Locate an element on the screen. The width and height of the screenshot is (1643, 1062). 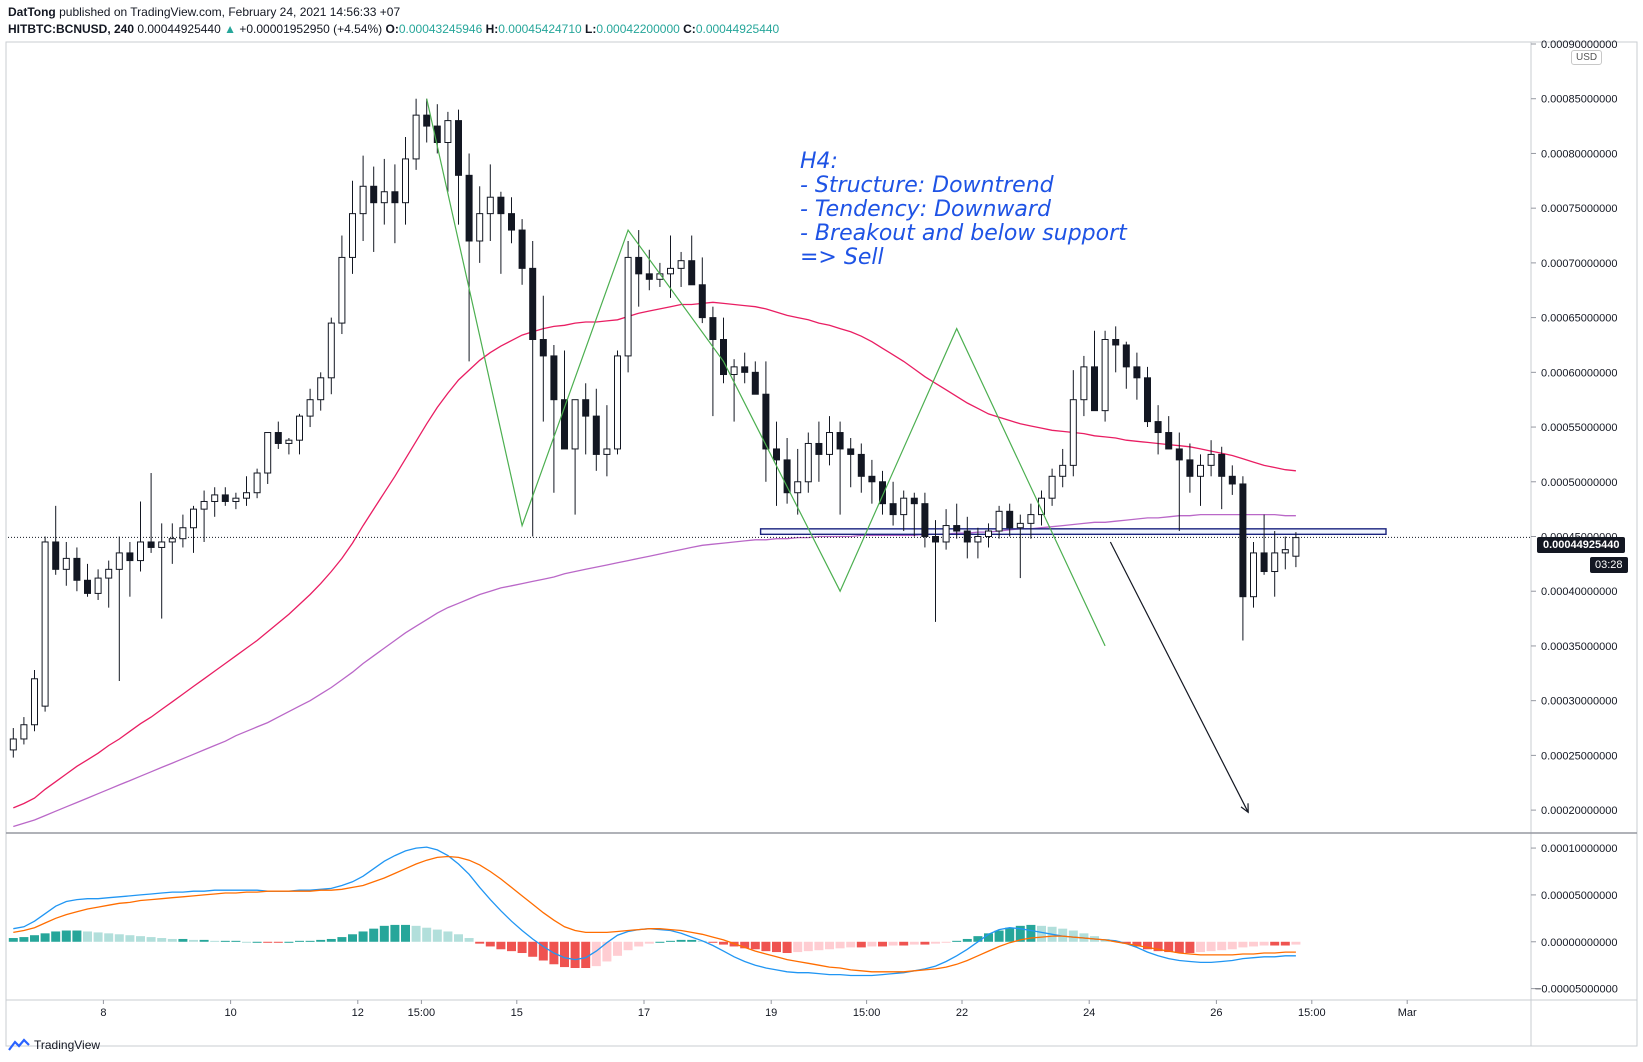
tradingview-logo: TradingView is located at coordinates (54, 1045).